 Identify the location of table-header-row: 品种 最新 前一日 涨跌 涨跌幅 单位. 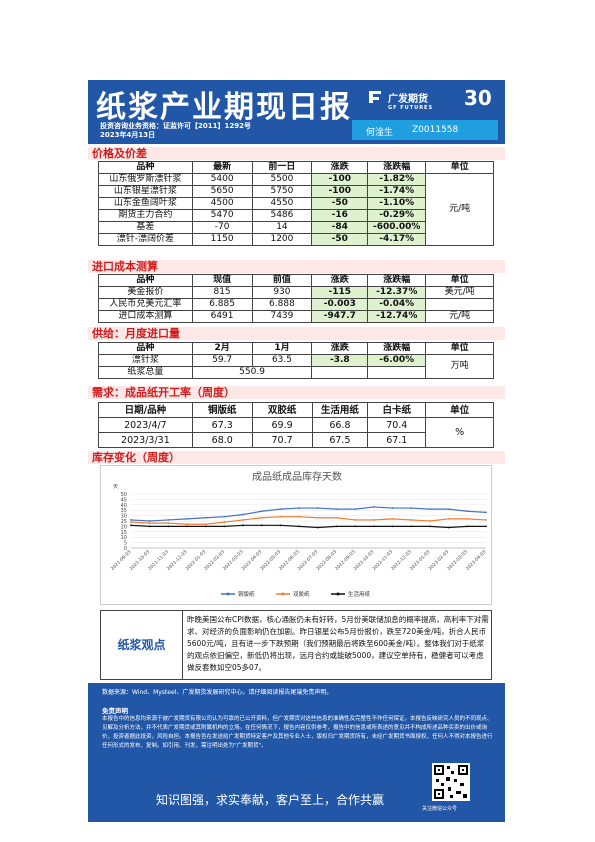
(296, 167).